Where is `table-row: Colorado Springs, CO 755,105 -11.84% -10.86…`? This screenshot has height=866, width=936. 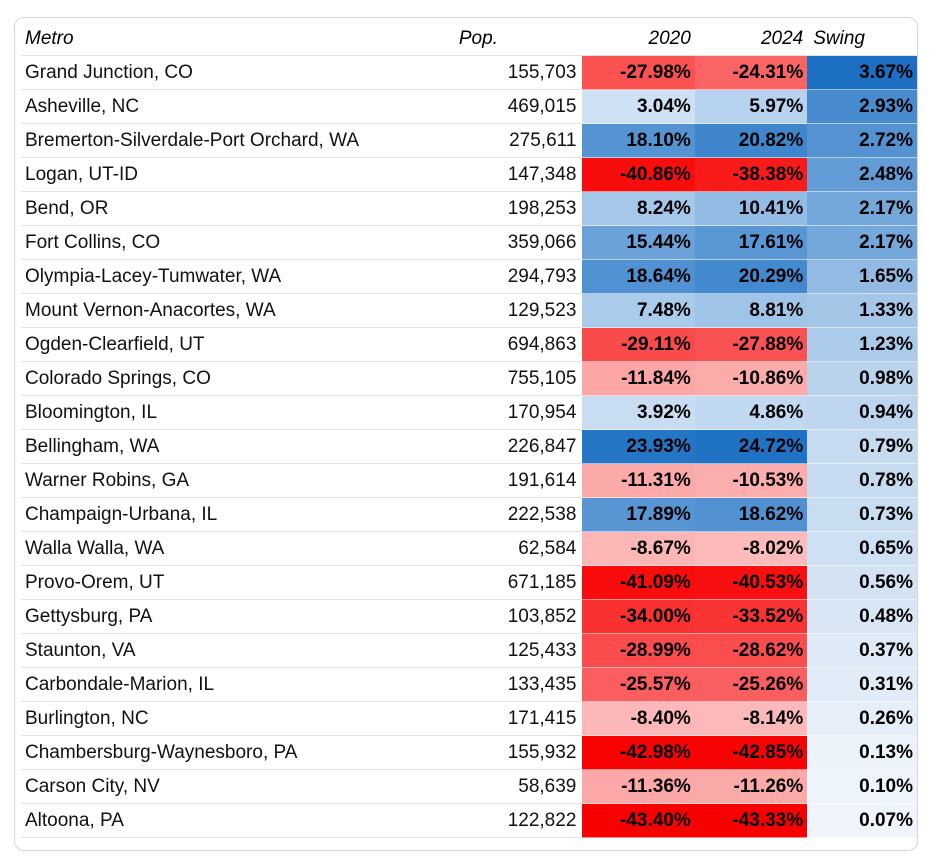 table-row: Colorado Springs, CO 755,105 -11.84% -10.86… is located at coordinates (469, 379).